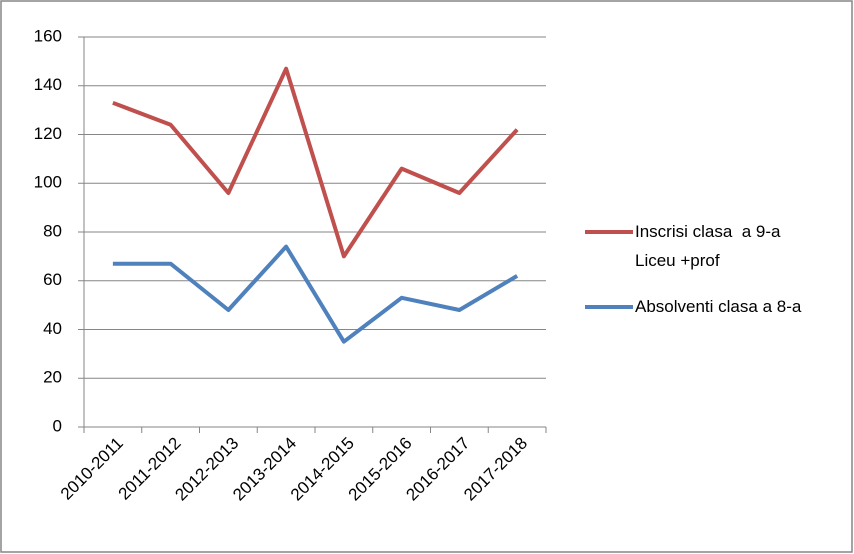 This screenshot has height=554, width=854. Describe the element at coordinates (48, 35) in the screenshot. I see `y-tick-label: 160` at that location.